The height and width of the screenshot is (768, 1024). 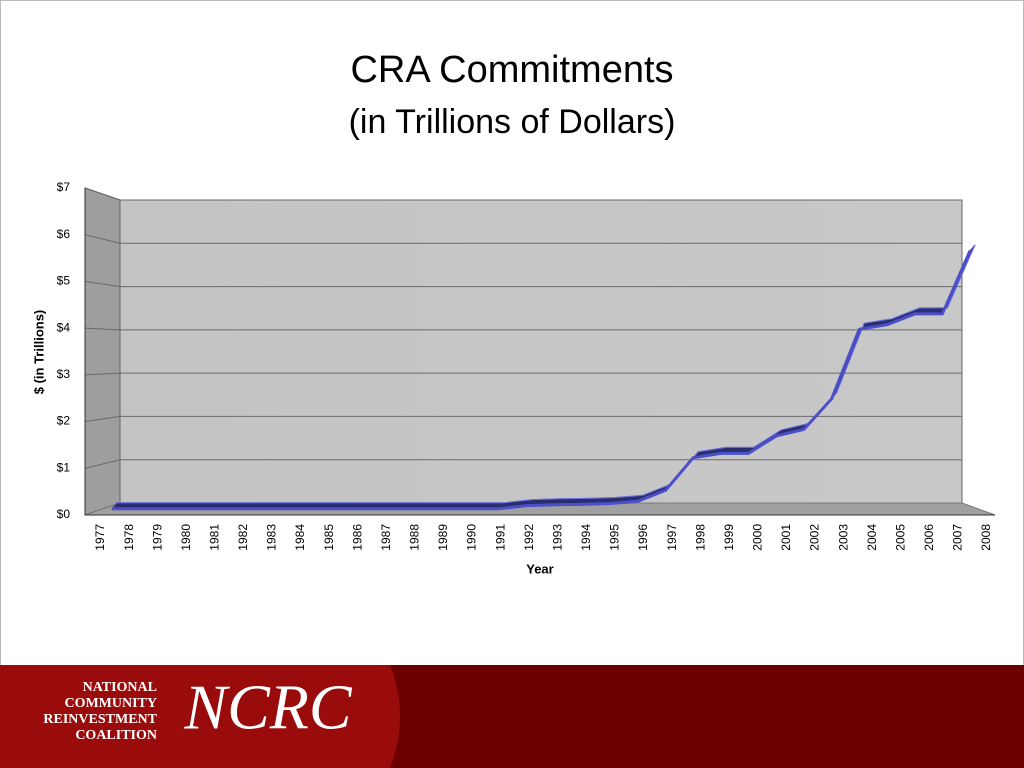 I want to click on x-tick-label: 1989, so click(x=443, y=537).